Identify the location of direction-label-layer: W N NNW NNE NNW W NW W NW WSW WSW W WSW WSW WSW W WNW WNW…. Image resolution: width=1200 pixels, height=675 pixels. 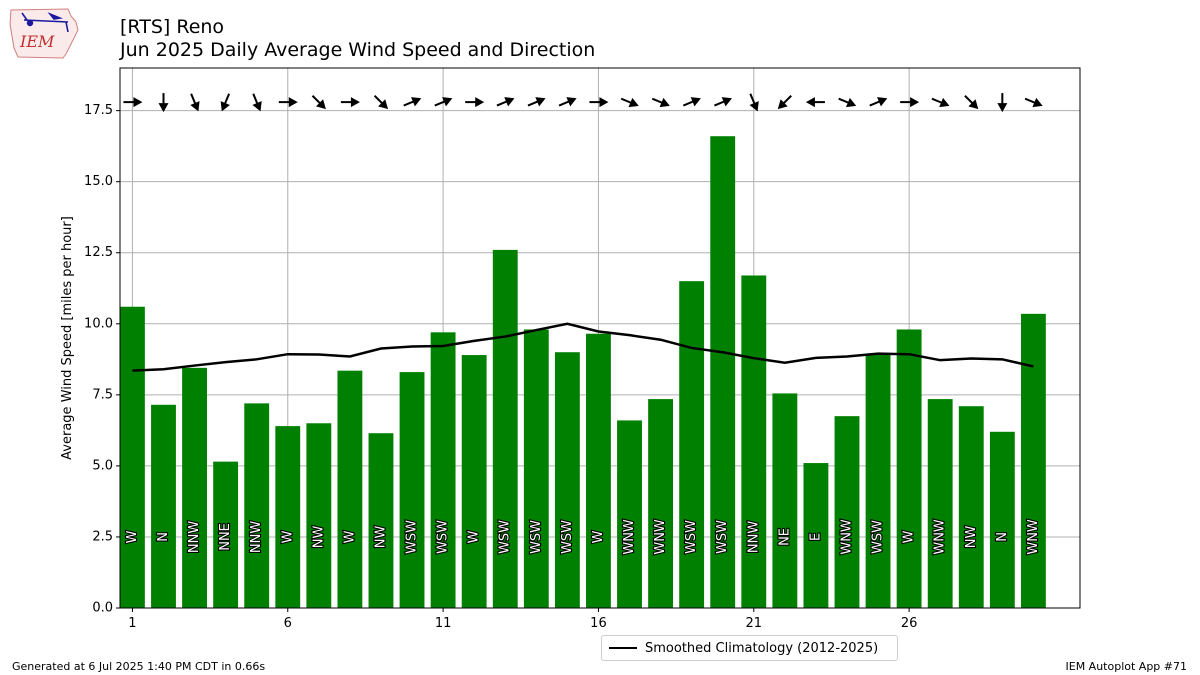
(583, 537).